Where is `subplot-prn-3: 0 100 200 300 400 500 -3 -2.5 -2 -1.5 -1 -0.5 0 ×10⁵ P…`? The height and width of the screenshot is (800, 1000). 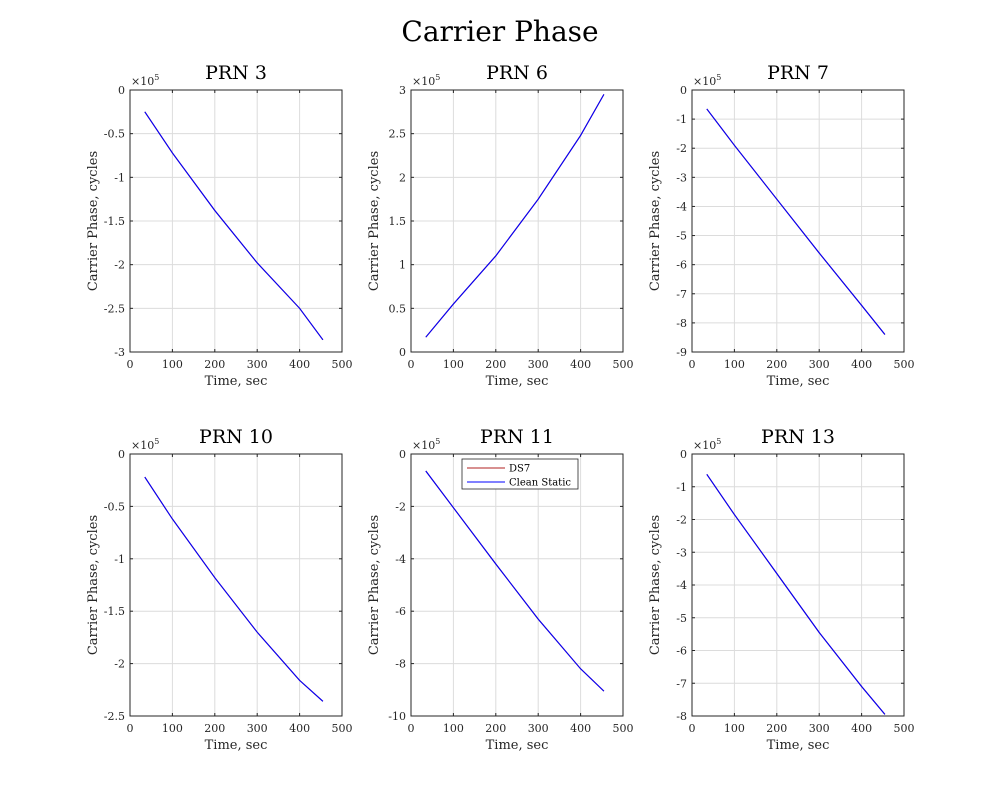
subplot-prn-3: 0 100 200 300 400 500 -3 -2.5 -2 -1.5 -1 -0.5 0 ×10⁵ P… is located at coordinates (219, 225).